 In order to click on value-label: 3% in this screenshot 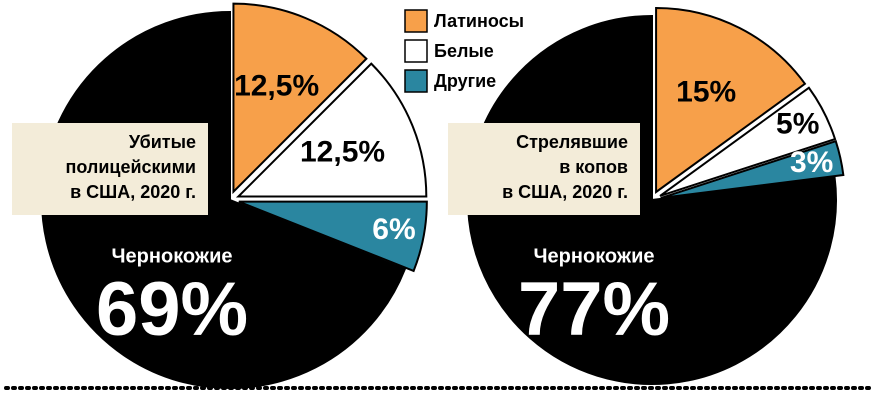, I will do `click(811, 162)`.